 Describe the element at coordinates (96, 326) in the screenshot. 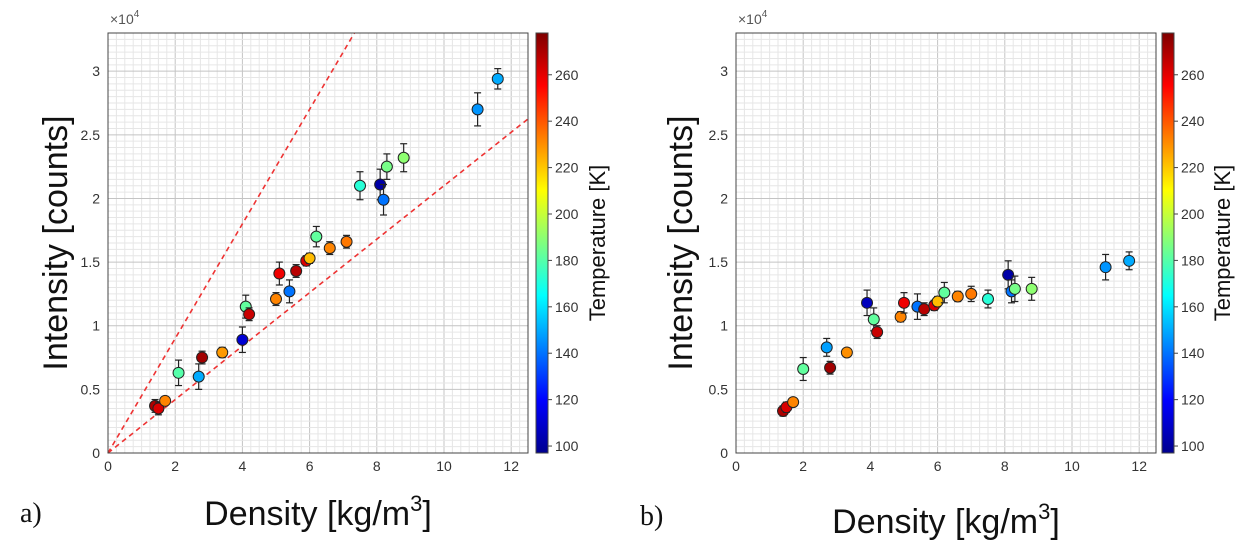

I see `y-tick-label: 1` at that location.